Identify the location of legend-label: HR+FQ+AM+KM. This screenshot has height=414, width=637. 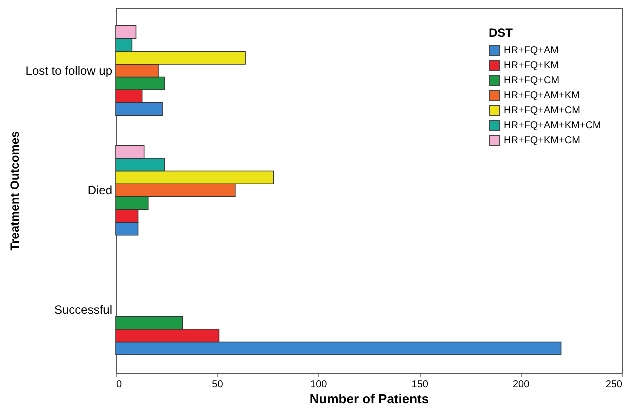
(542, 96).